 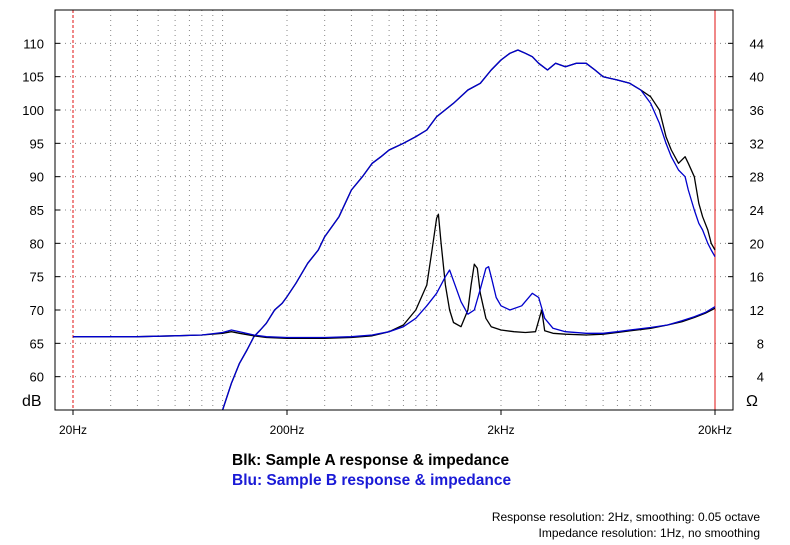 I want to click on y-left-tick-label: 110, so click(x=33, y=43).